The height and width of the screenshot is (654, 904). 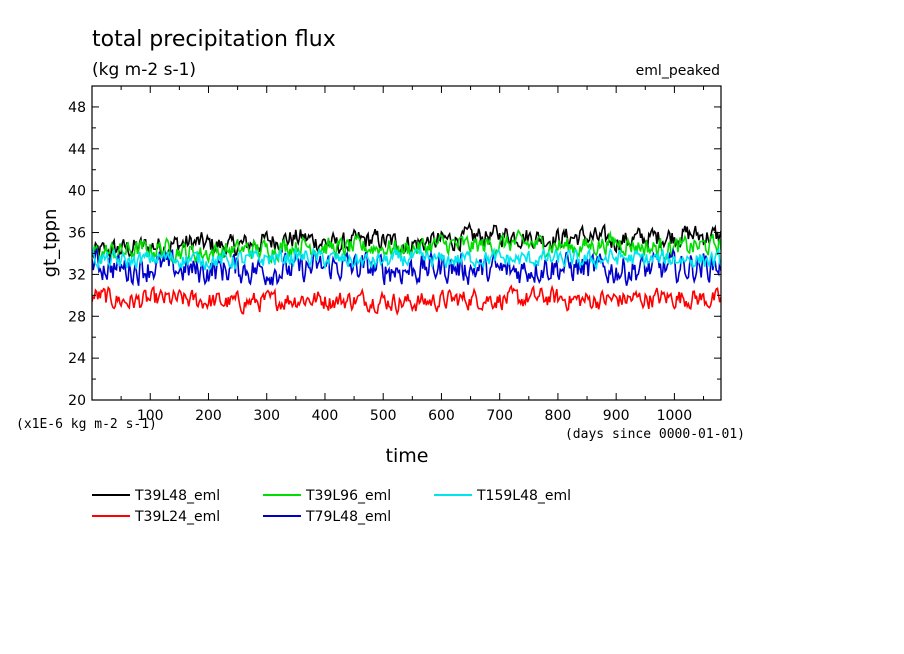 I want to click on y-axis-unit: (x1E-6 kg m-2 s-1), so click(x=86, y=424).